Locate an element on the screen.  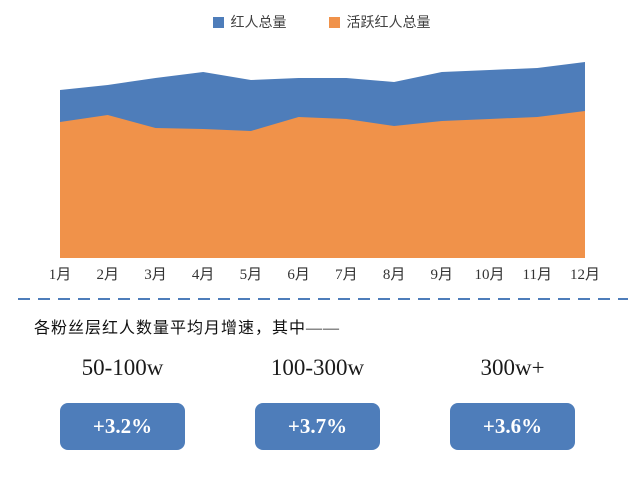
x-axis-label: 10月 is located at coordinates (489, 275).